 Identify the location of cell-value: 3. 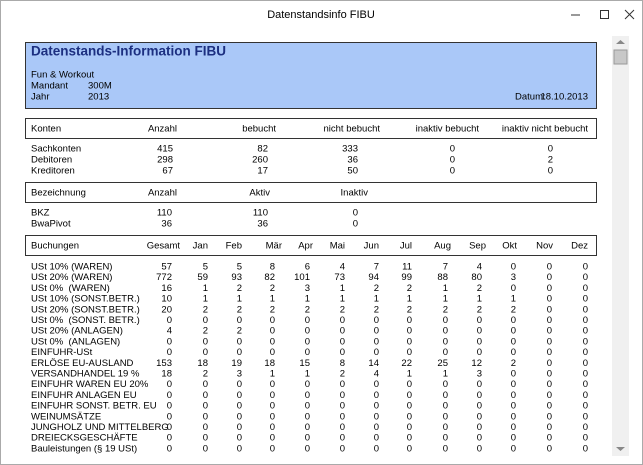
(307, 288).